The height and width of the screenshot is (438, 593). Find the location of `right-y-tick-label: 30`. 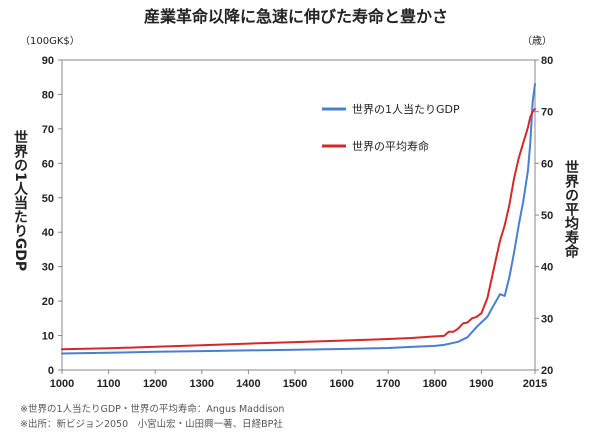

right-y-tick-label: 30 is located at coordinates (547, 319).